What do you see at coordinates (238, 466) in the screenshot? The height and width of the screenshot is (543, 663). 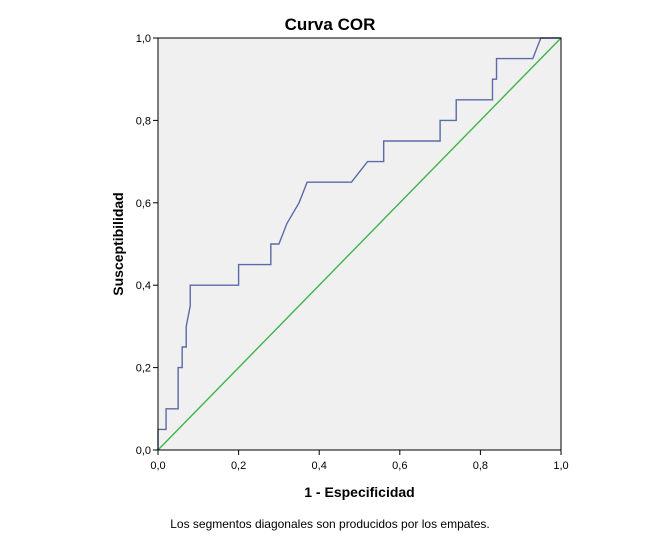 I see `x-tick-label: 0,2` at bounding box center [238, 466].